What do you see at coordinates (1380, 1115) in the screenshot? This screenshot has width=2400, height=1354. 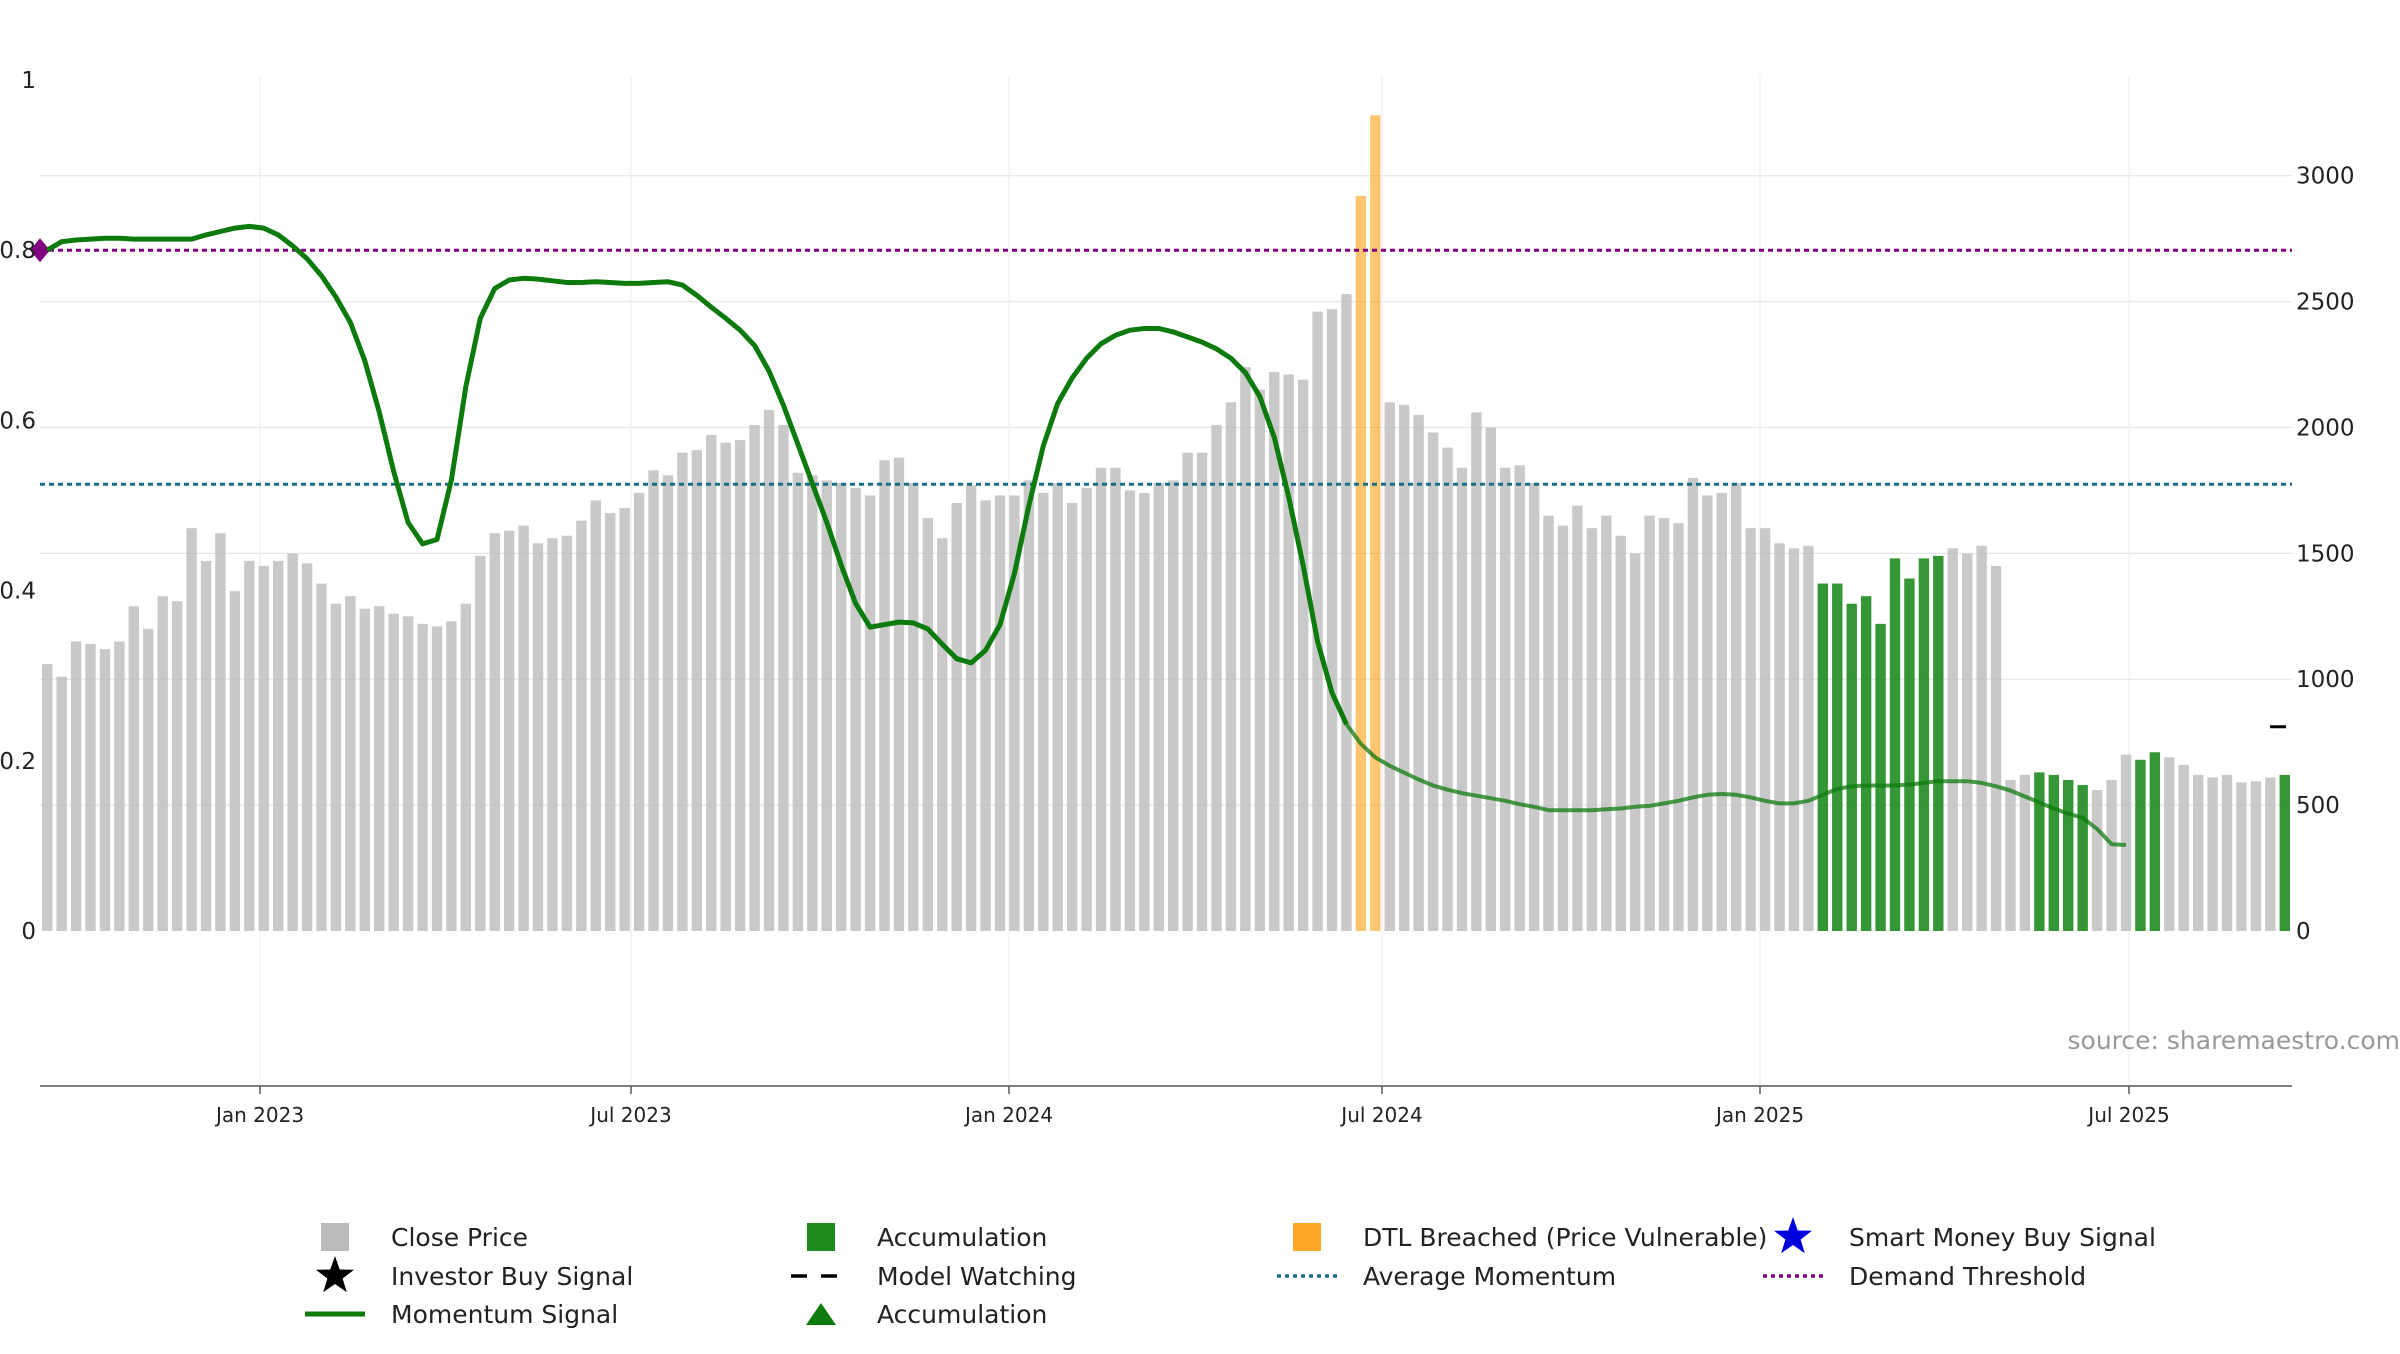 I see `x-tick-label: Jul 2024` at bounding box center [1380, 1115].